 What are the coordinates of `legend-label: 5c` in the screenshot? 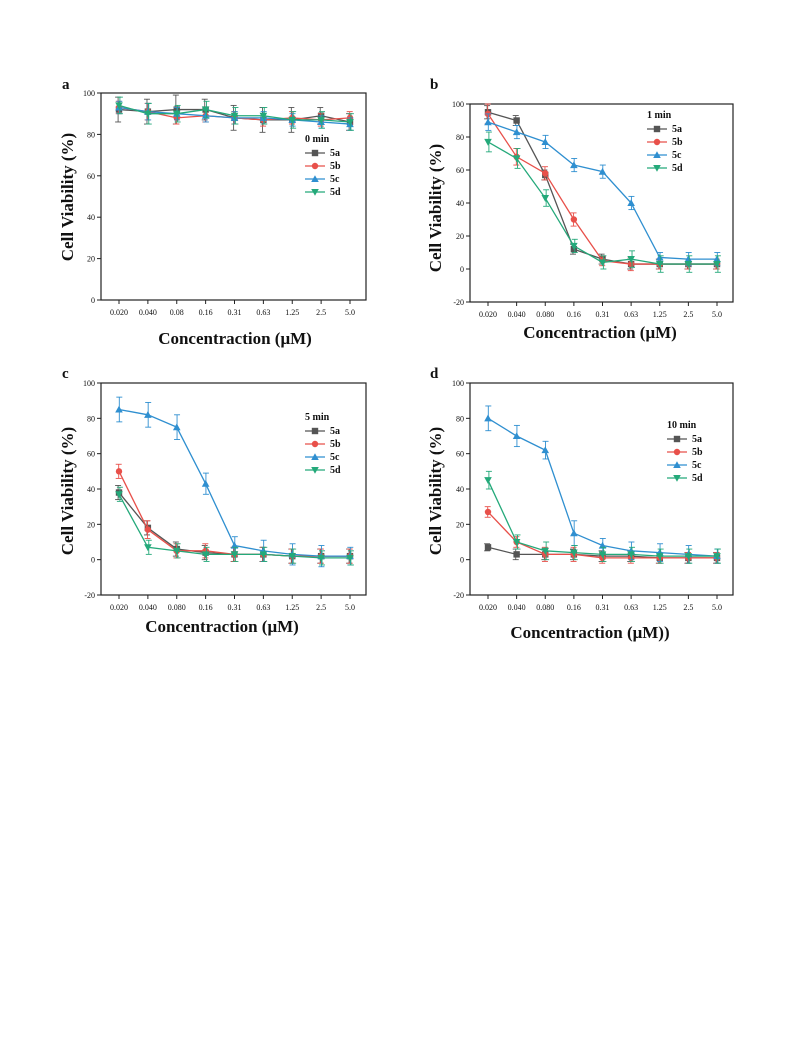 It's located at (677, 155).